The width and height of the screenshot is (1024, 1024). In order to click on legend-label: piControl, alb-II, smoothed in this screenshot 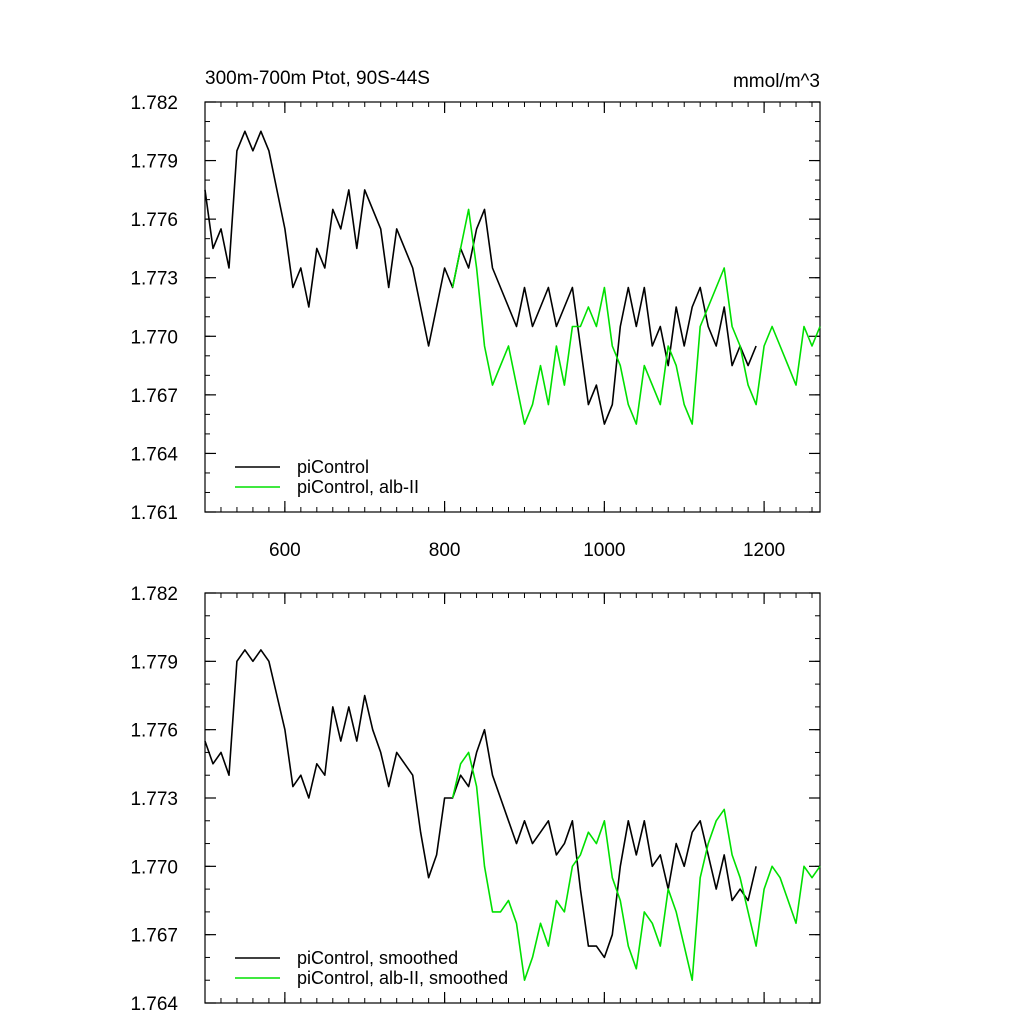, I will do `click(402, 978)`.